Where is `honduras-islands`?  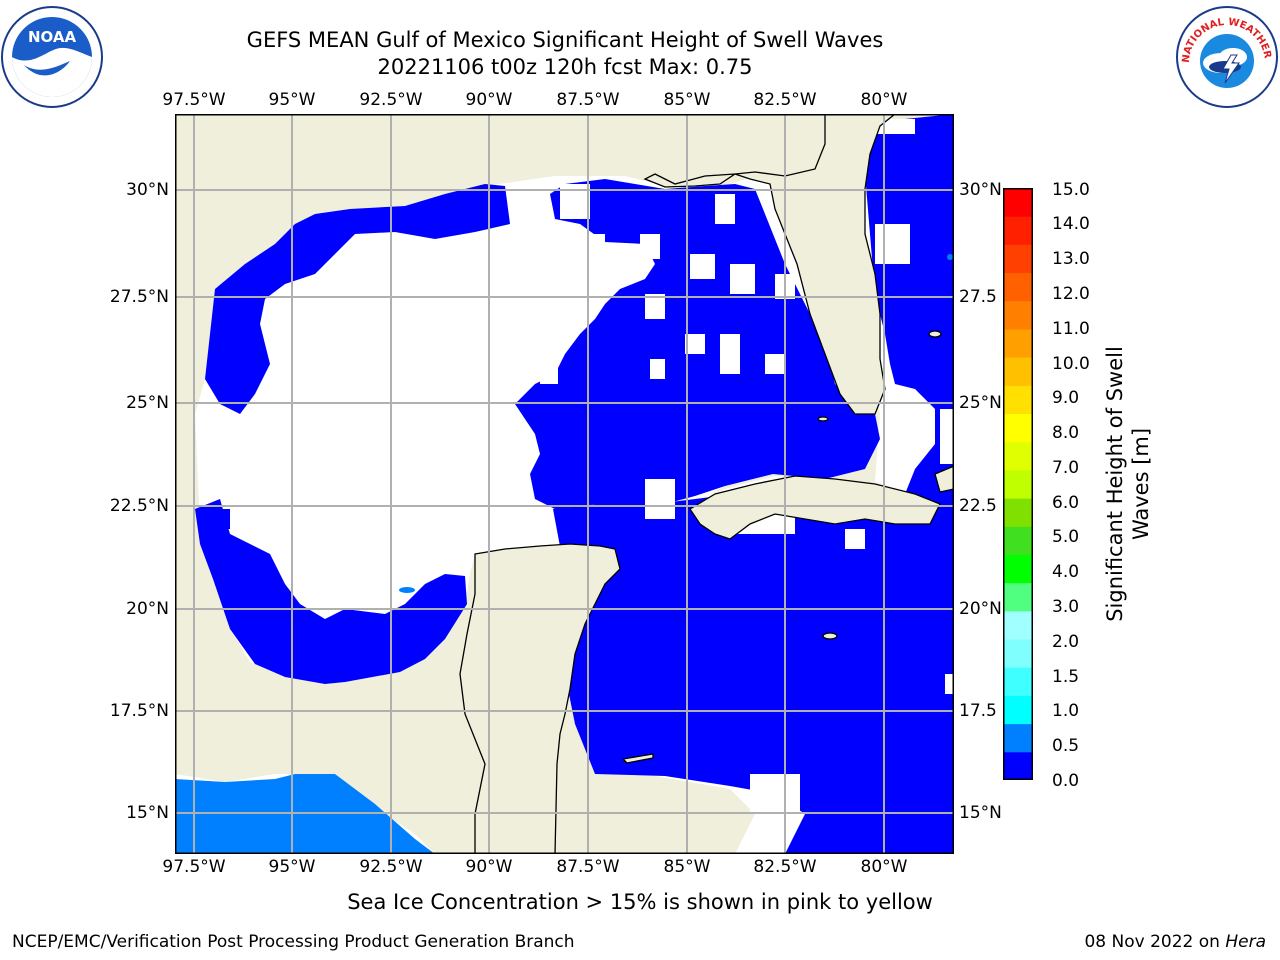 honduras-islands is located at coordinates (637, 758).